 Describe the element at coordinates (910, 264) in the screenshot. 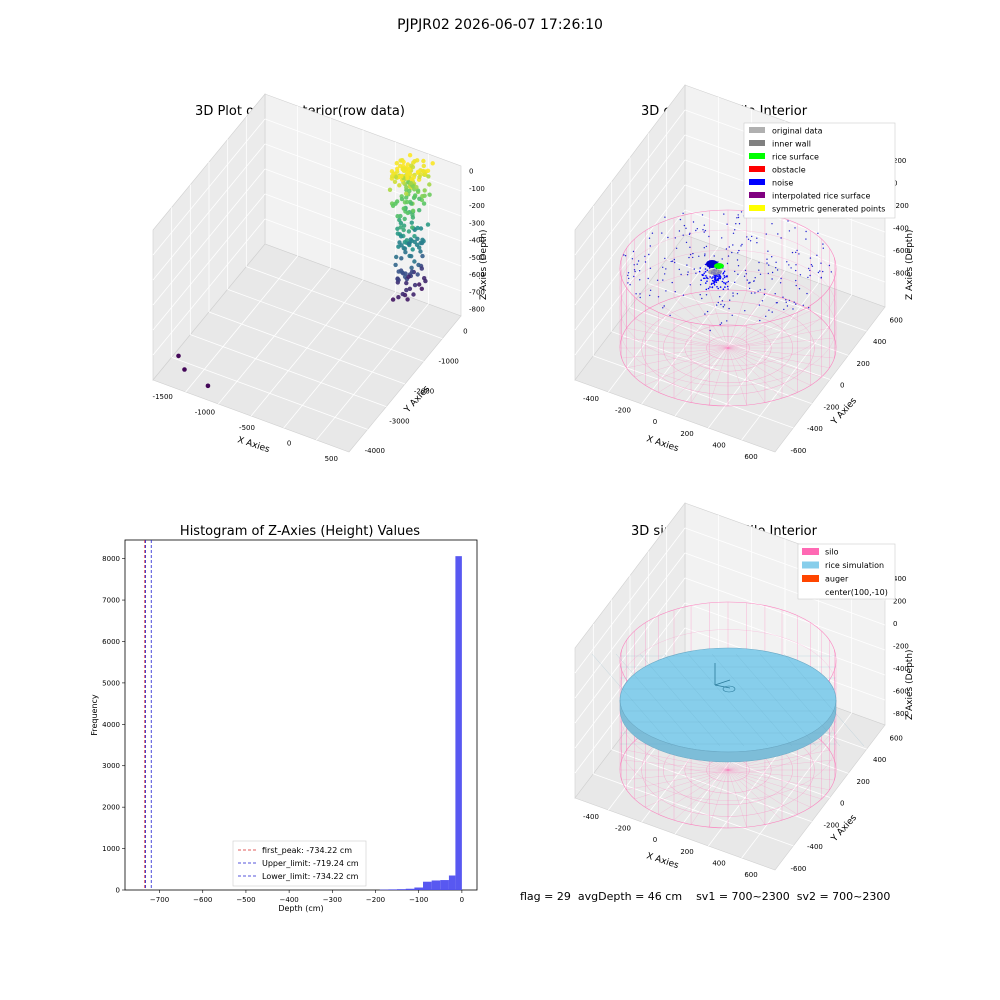

I see `z-axis-label: Z Axies (Depth)` at that location.